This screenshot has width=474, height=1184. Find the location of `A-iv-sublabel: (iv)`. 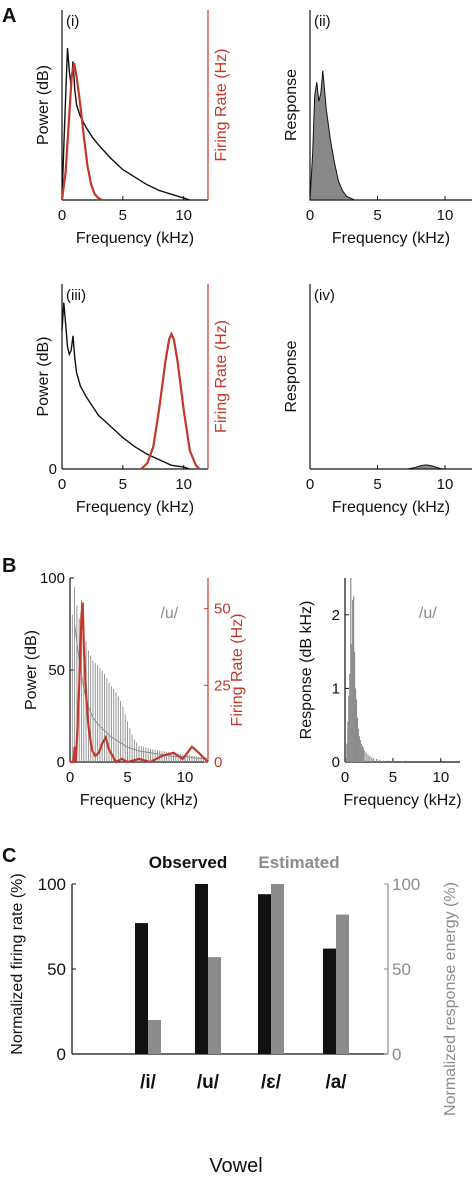

A-iv-sublabel: (iv) is located at coordinates (324, 295).